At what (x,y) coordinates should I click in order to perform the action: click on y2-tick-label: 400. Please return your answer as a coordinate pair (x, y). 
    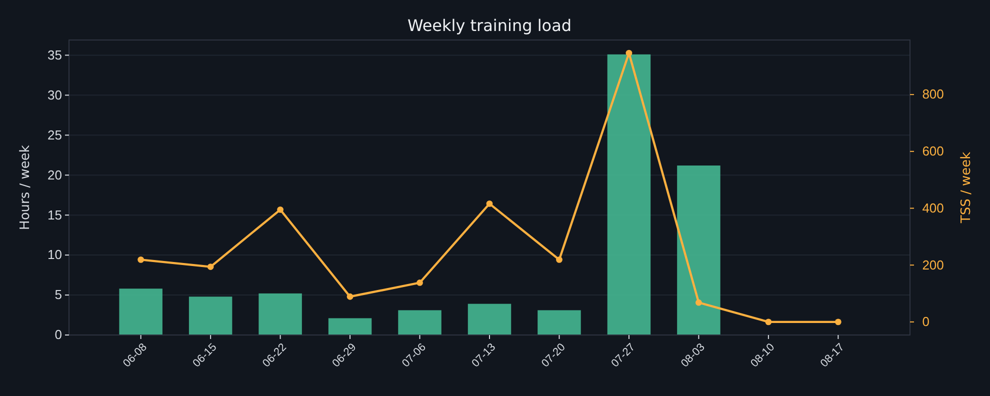
    Looking at the image, I should click on (933, 208).